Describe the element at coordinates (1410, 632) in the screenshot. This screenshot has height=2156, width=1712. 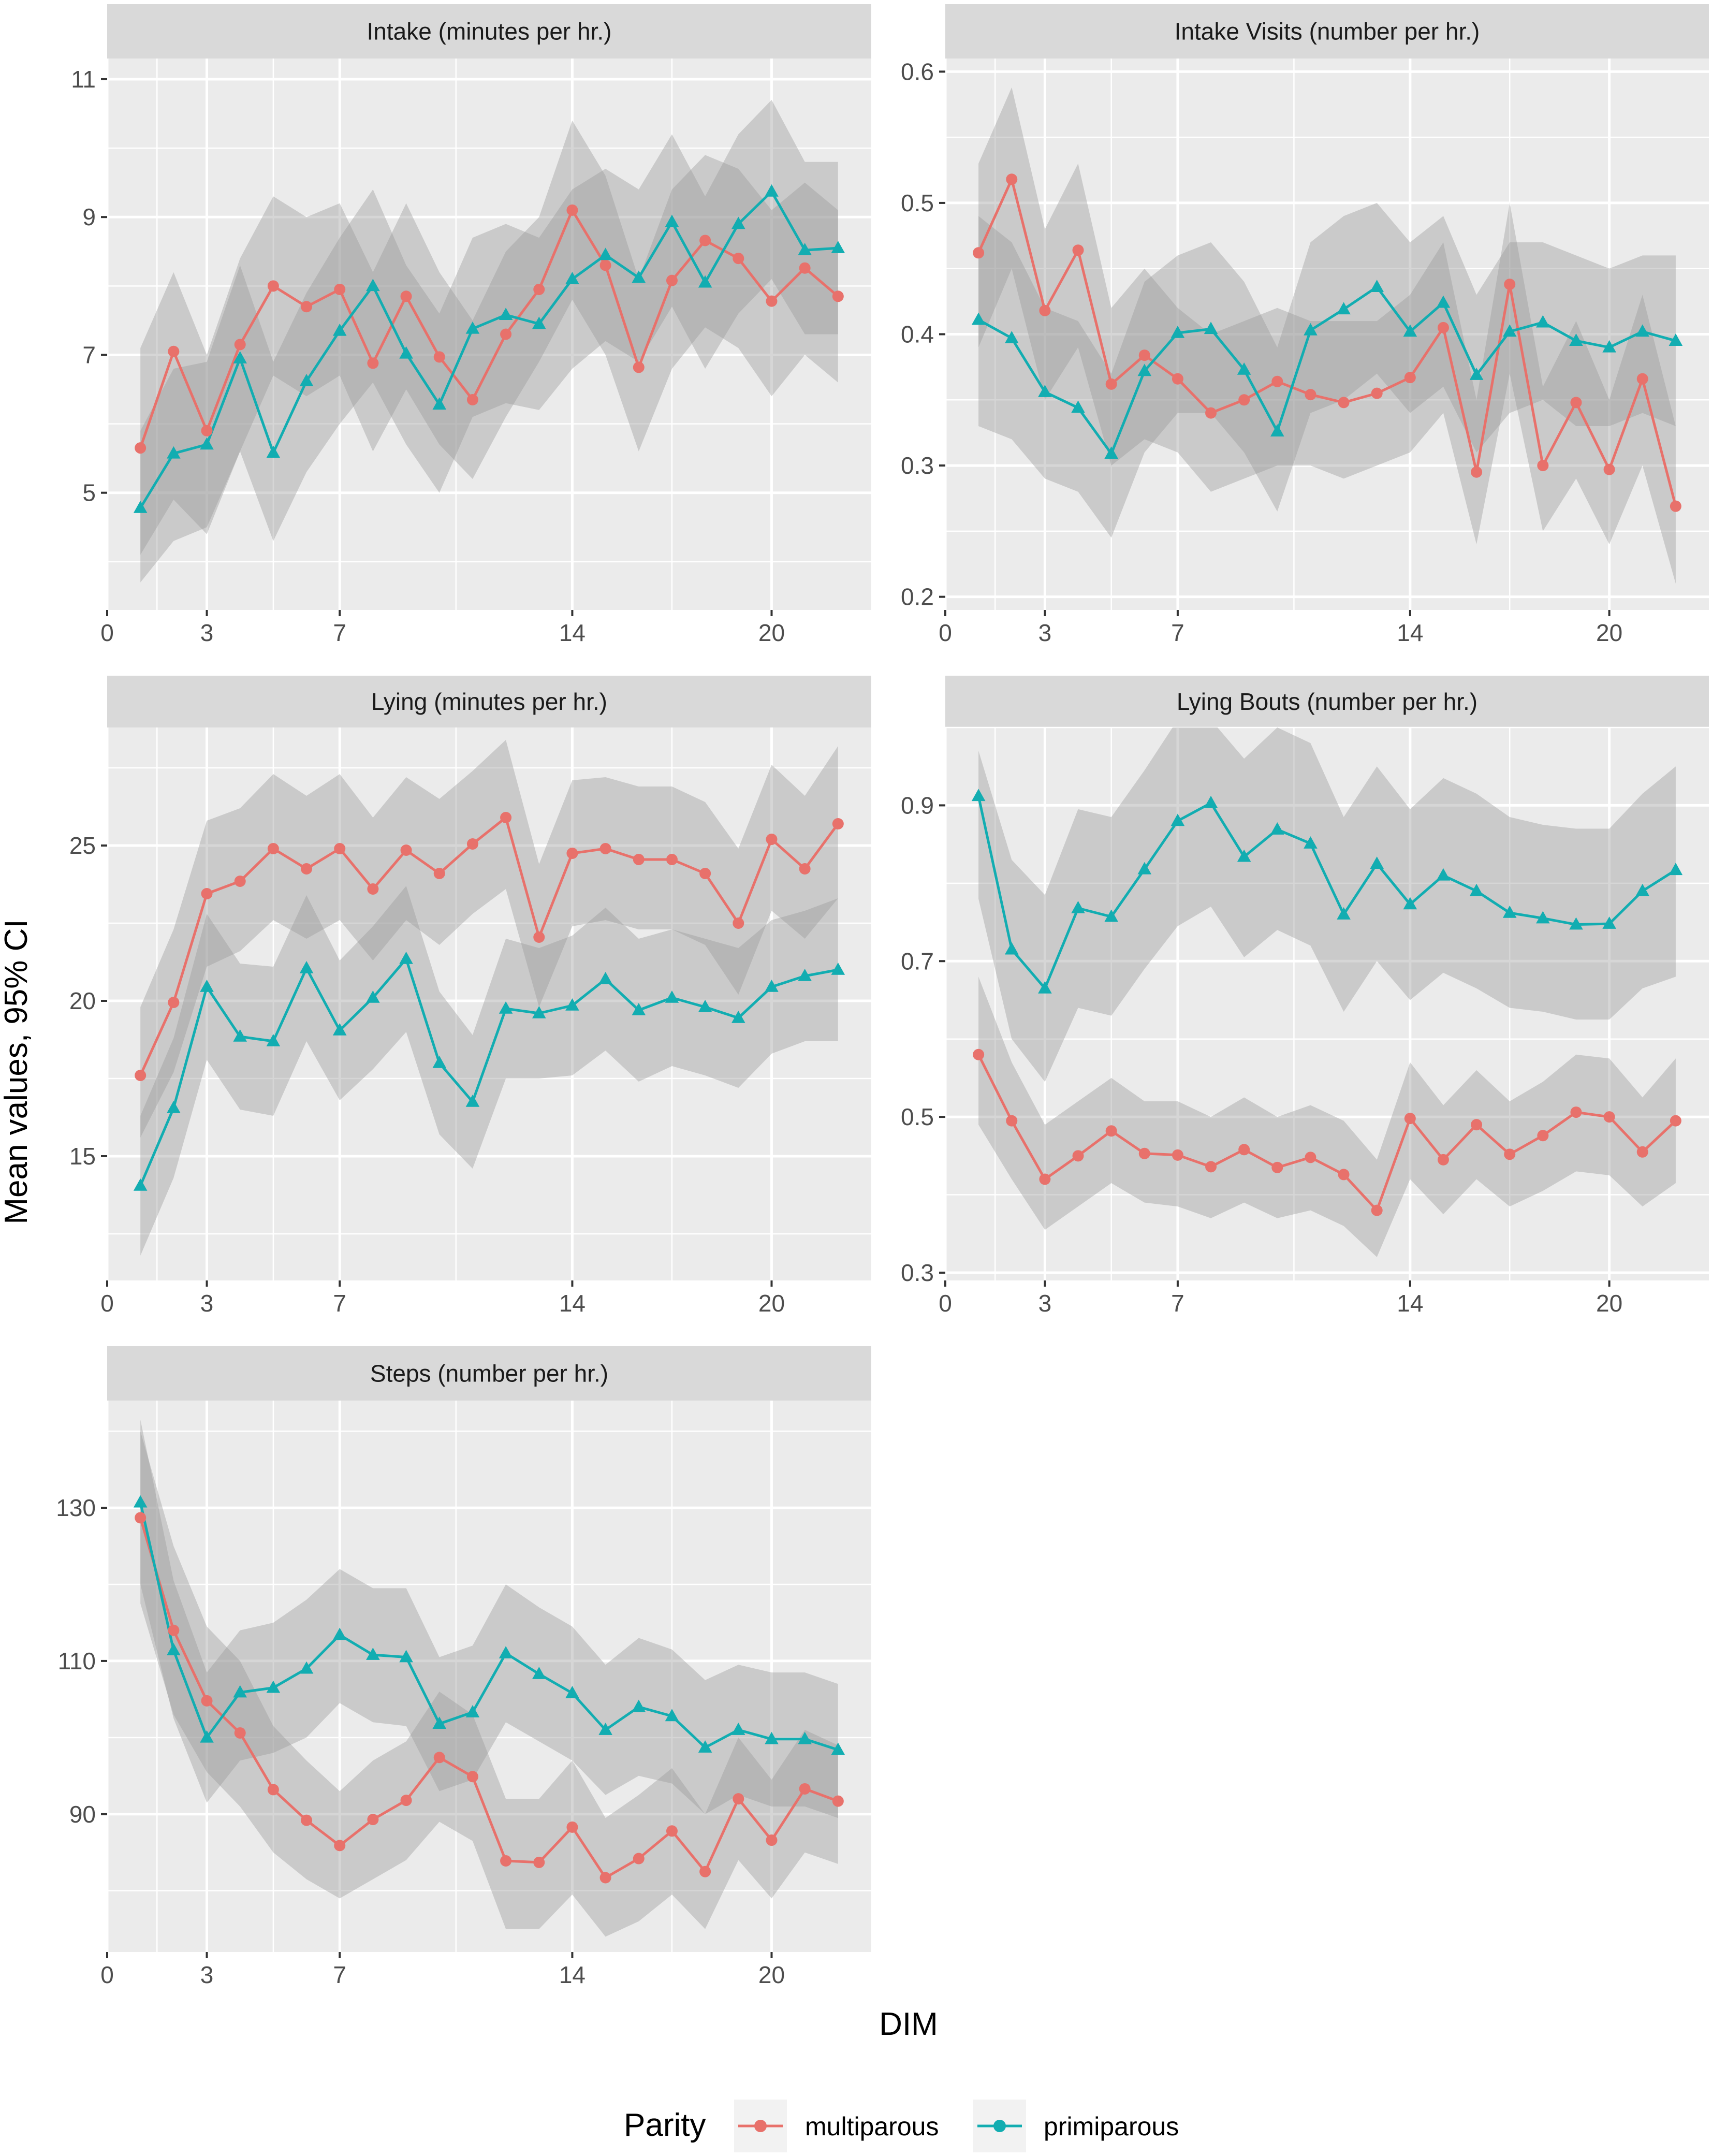
I see `x-tick-label: 14` at that location.